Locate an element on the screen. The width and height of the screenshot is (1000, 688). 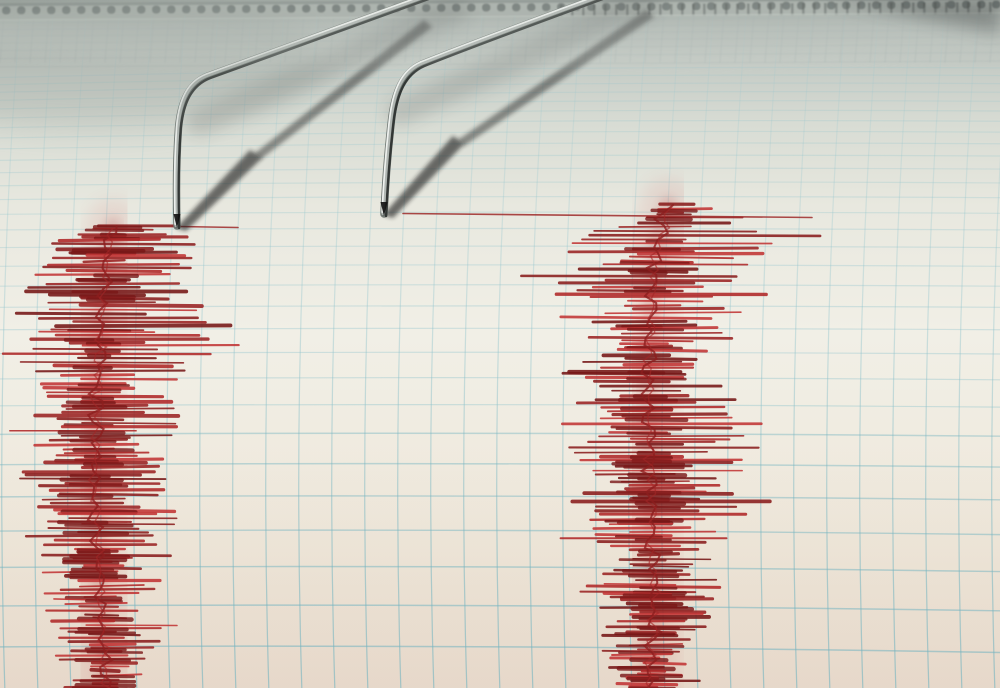
right-pen-baseline is located at coordinates (607, 215).